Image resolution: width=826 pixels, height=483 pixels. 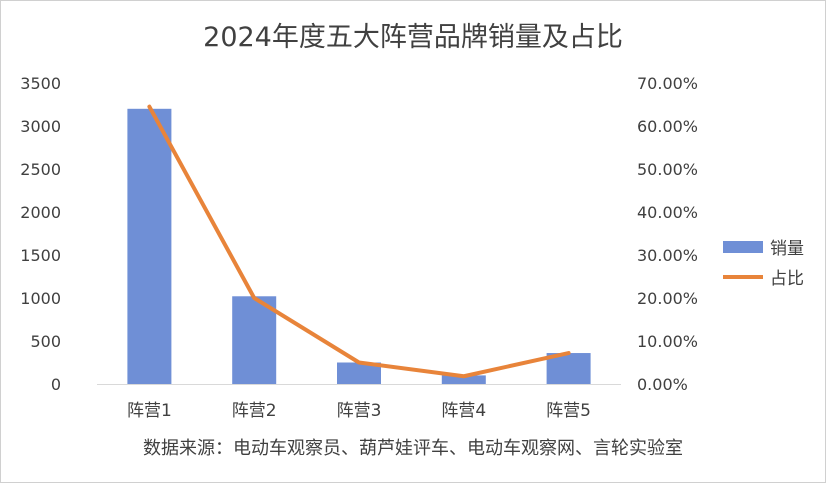 I want to click on x-tick-label: 阵营3, so click(x=359, y=411).